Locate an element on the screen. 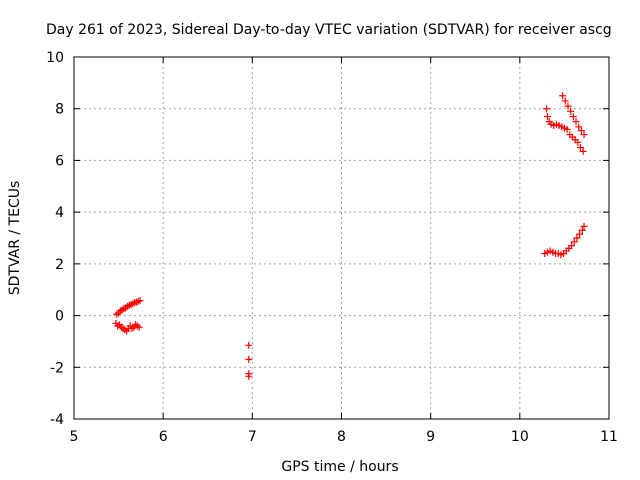 This screenshot has width=640, height=480. x-tick-label: 9 is located at coordinates (430, 437).